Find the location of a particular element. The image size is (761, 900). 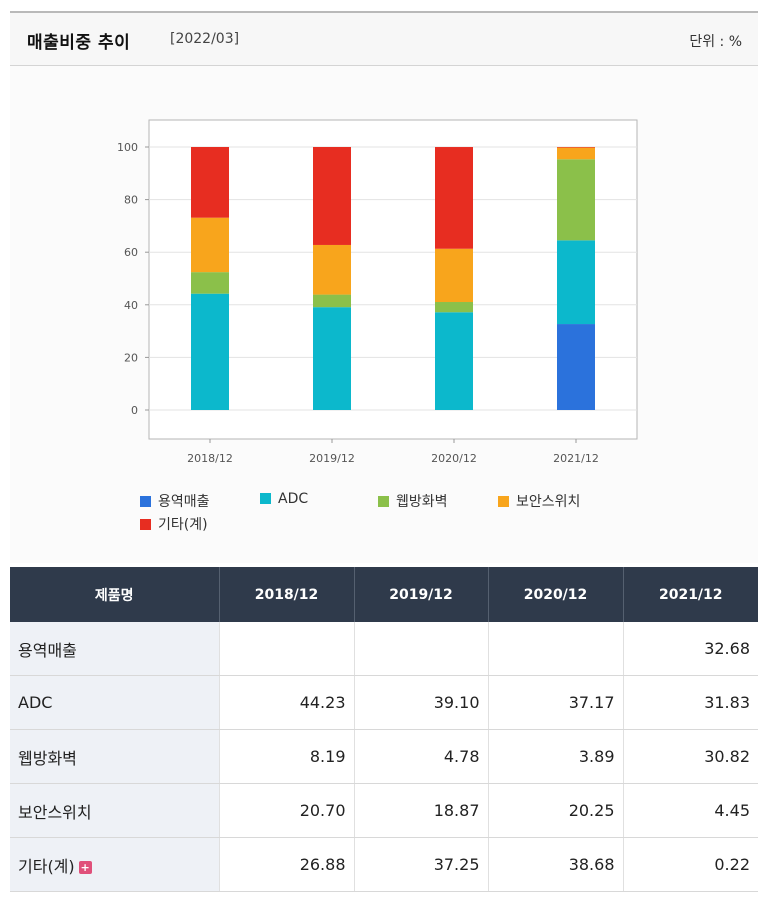

x-tick-label: 2019/12 is located at coordinates (332, 458).